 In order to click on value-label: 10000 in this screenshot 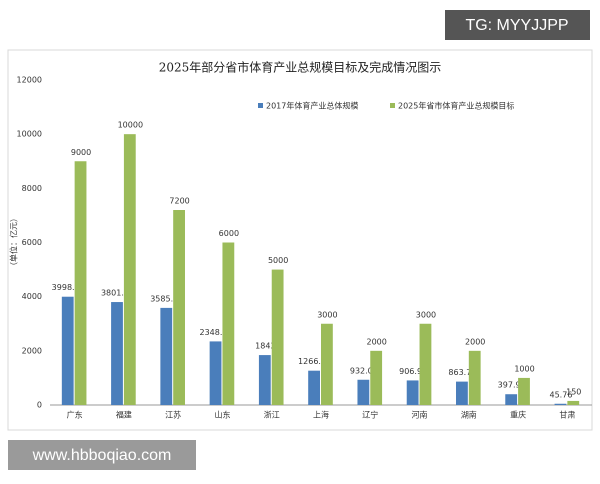, I will do `click(130, 125)`.